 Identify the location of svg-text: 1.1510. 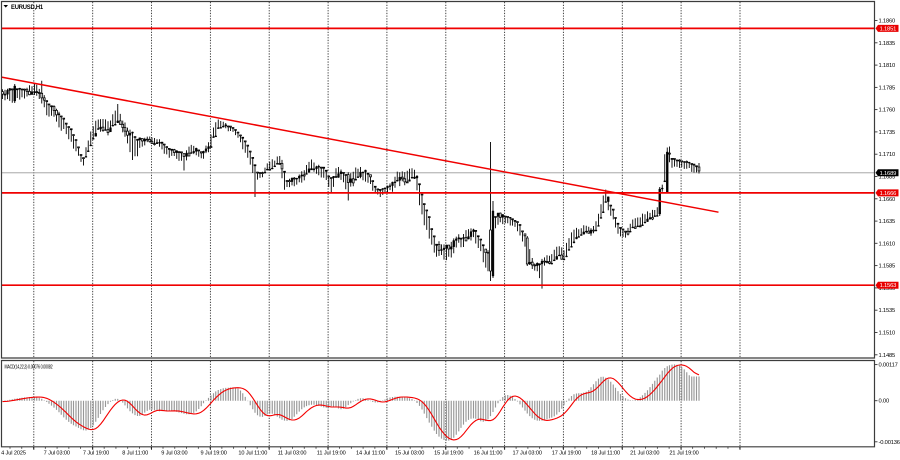
(887, 334).